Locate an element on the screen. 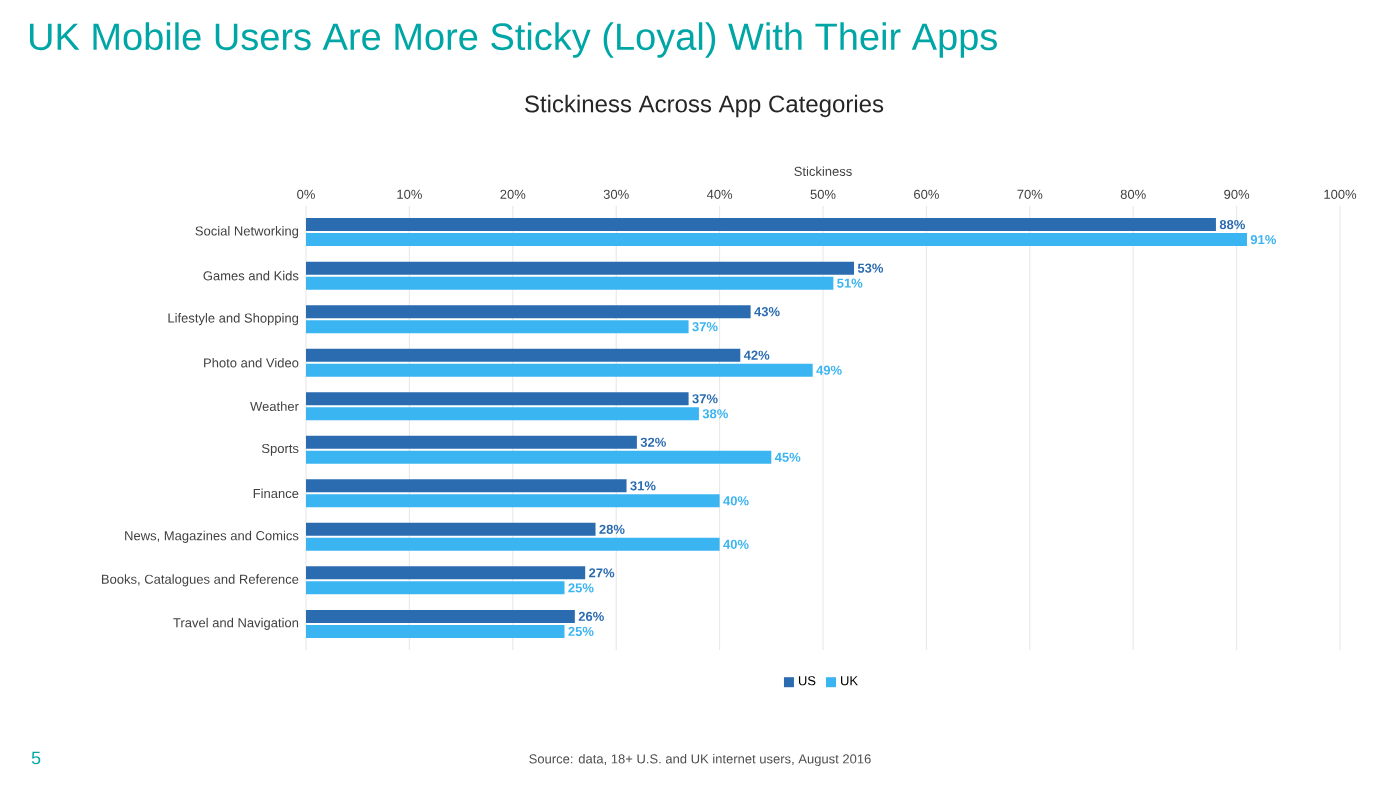  chart-title: UK Mobile Users Are More Sticky (Loyal) With Their Apps is located at coordinates (513, 40).